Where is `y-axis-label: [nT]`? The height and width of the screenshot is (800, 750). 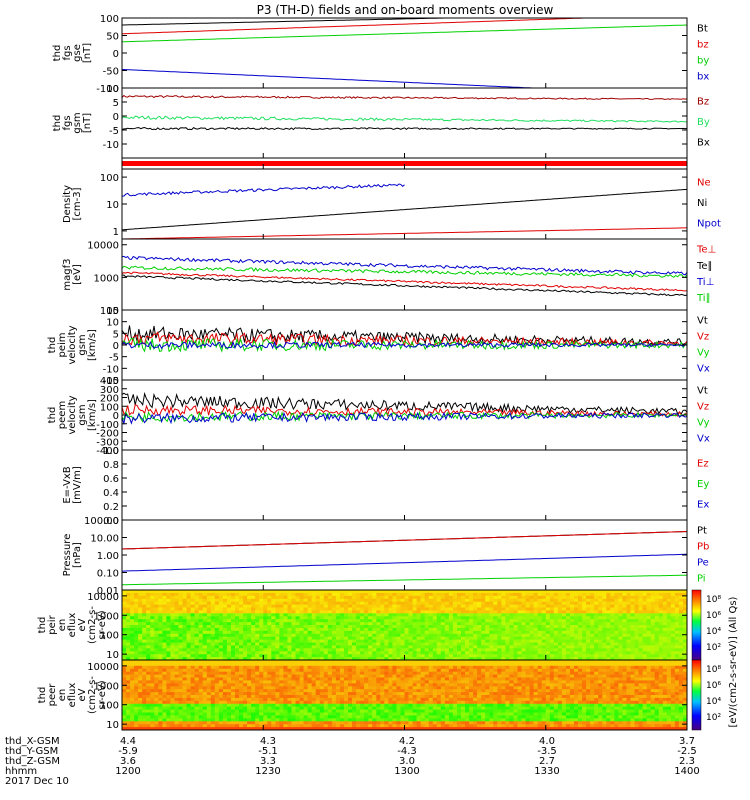
y-axis-label: [nT] is located at coordinates (87, 123).